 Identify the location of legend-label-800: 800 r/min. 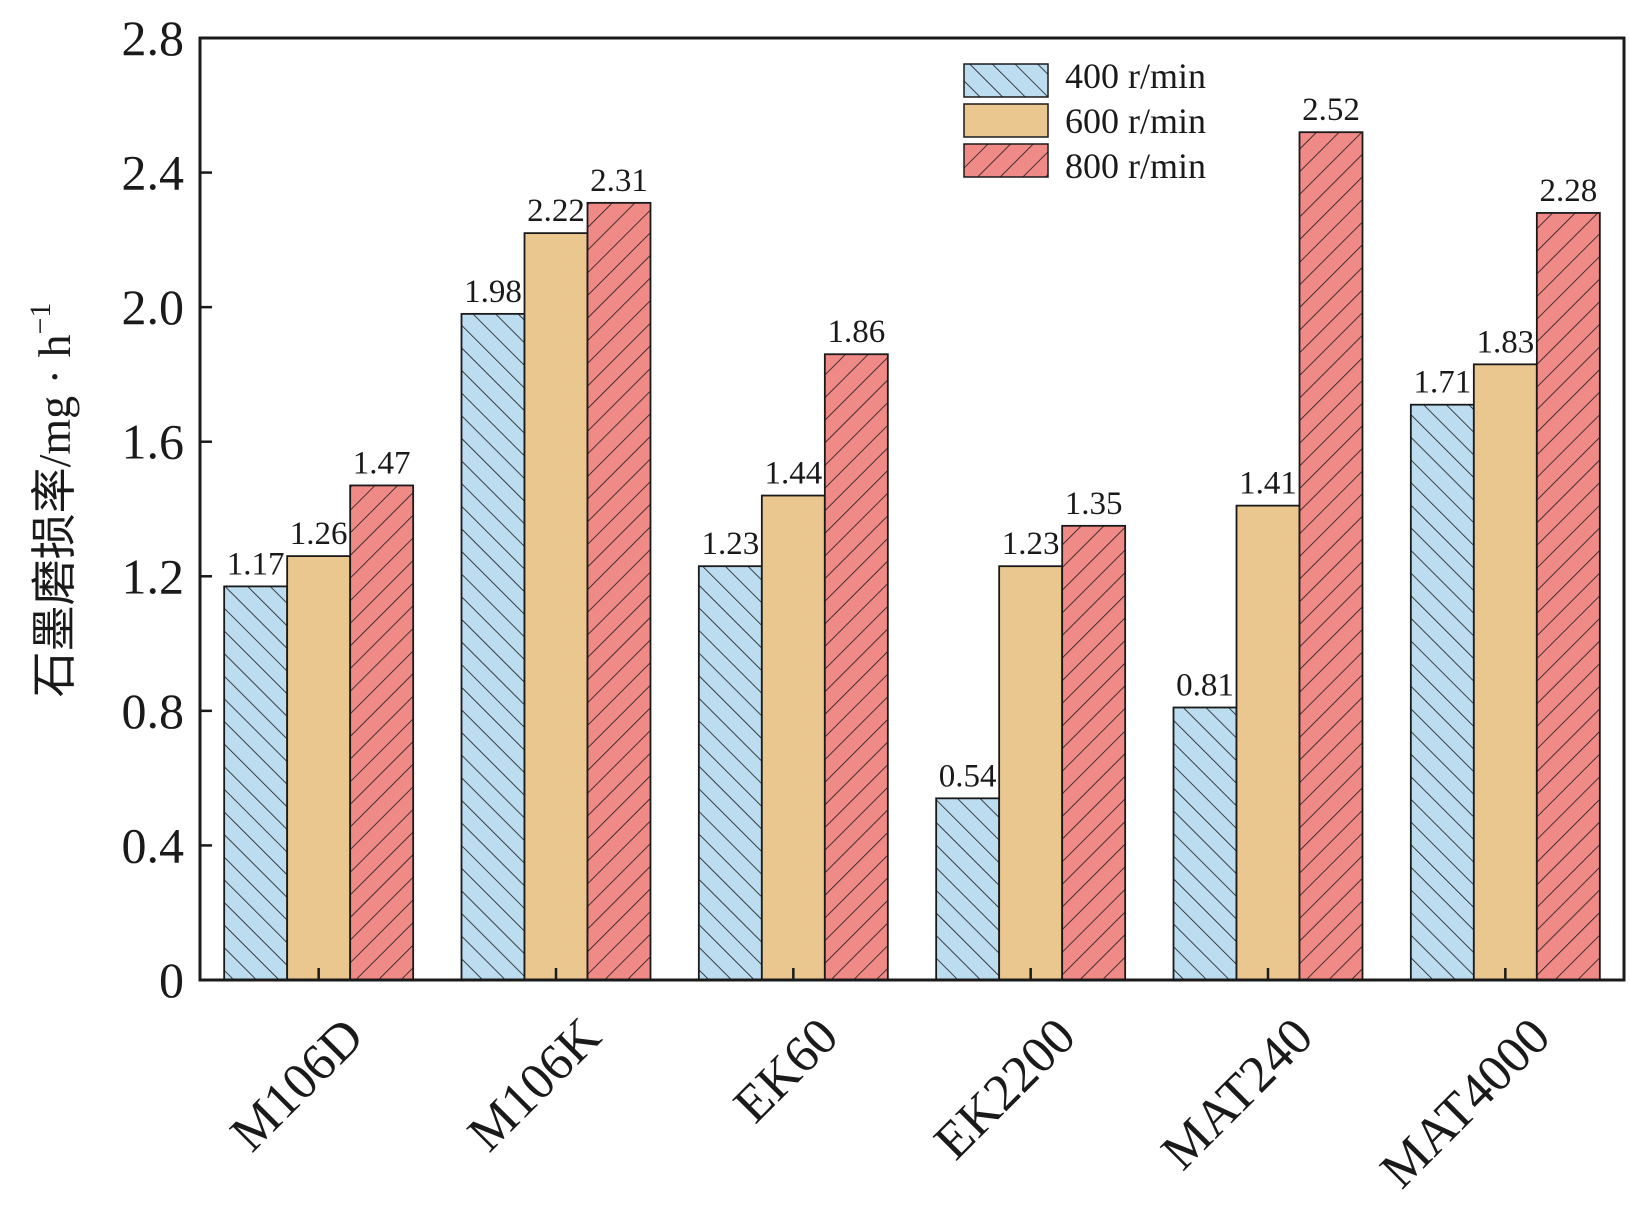
(1135, 166).